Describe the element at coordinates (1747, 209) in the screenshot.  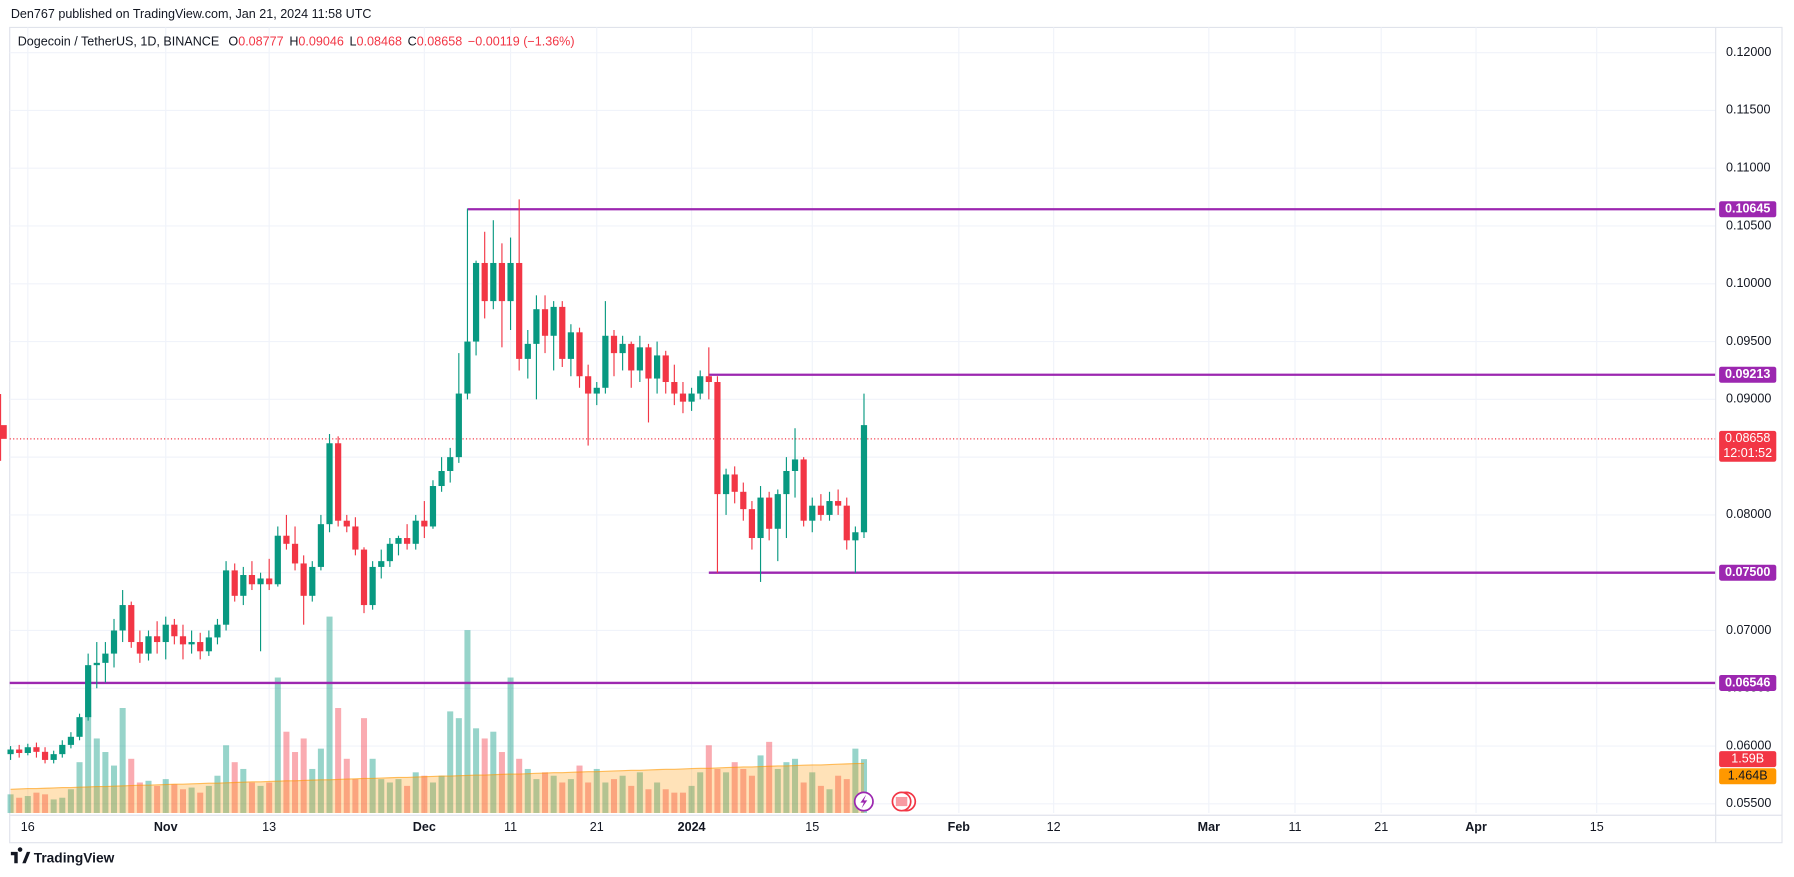
I see `level-label: 0.10645` at that location.